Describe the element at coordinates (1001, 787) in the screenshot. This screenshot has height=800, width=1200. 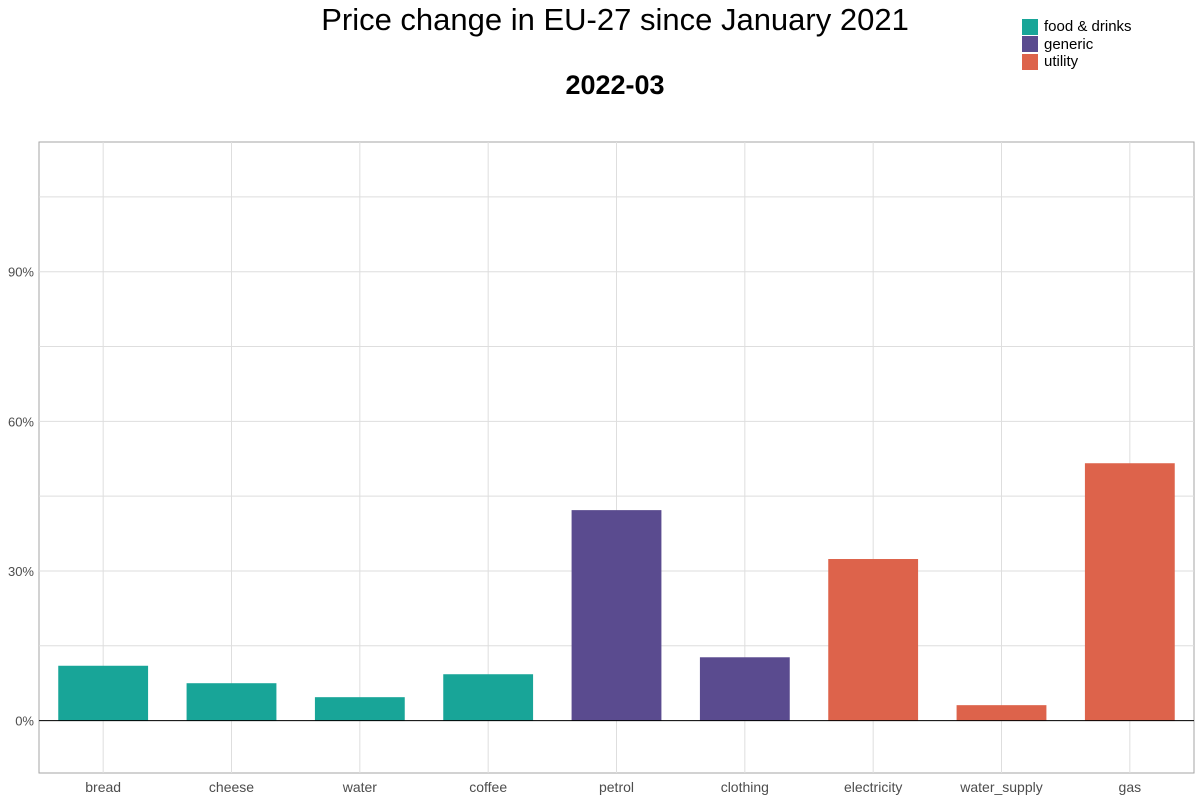
I see `x-tick-label-water_supply: water_supply` at that location.